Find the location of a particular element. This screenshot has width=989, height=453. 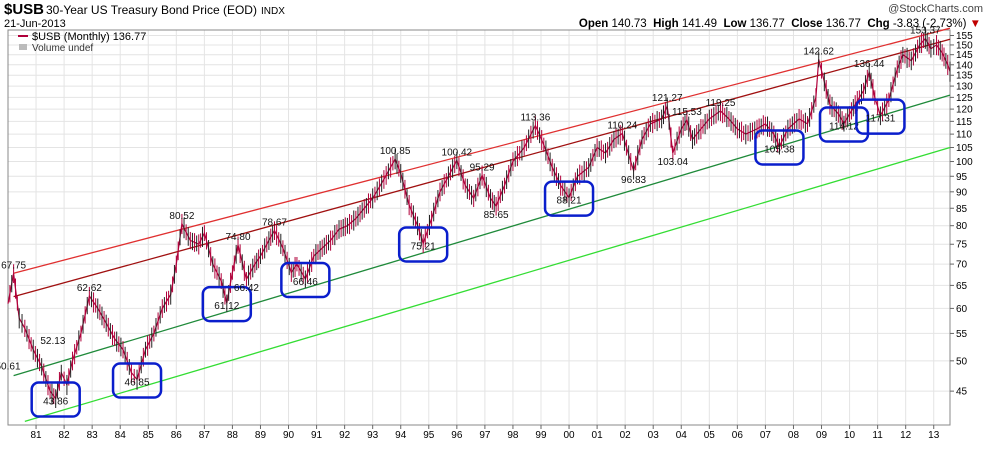

peak-label: 80.52 is located at coordinates (181, 216).